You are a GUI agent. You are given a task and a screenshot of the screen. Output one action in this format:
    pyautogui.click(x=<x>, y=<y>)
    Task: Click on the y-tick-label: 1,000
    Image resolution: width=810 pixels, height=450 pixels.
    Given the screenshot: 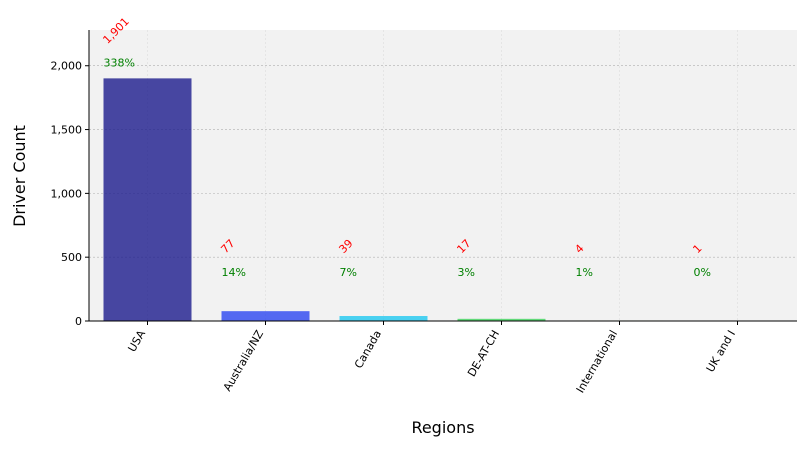 What is the action you would take?
    pyautogui.click(x=67, y=193)
    